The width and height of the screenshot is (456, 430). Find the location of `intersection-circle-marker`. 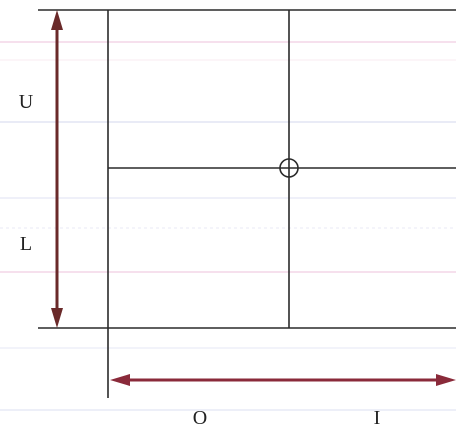

intersection-circle-marker is located at coordinates (289, 168).